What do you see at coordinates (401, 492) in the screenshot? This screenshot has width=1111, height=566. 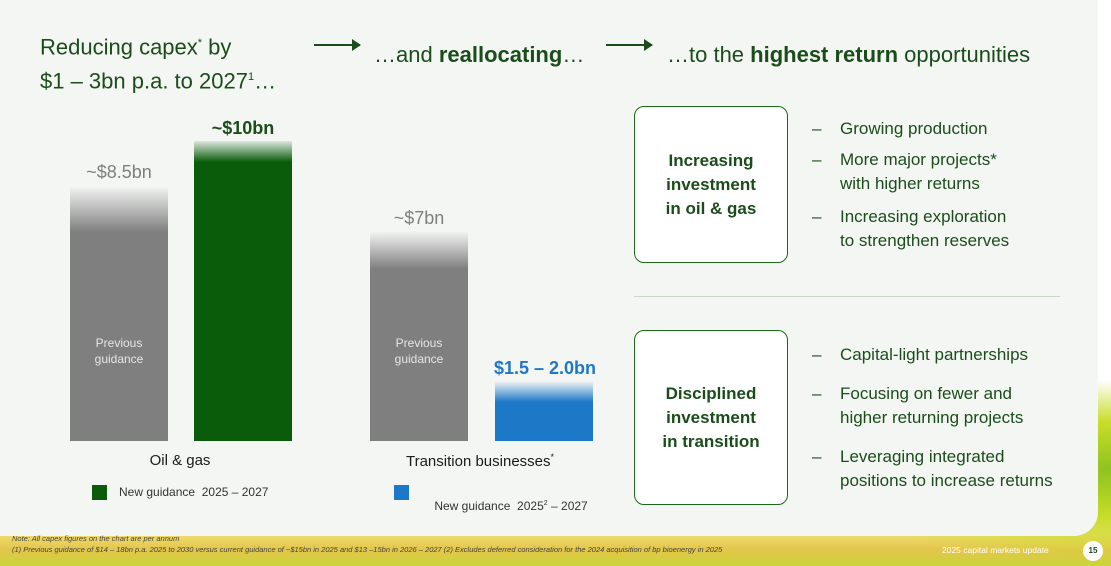 I see `legend-swatch-blue` at bounding box center [401, 492].